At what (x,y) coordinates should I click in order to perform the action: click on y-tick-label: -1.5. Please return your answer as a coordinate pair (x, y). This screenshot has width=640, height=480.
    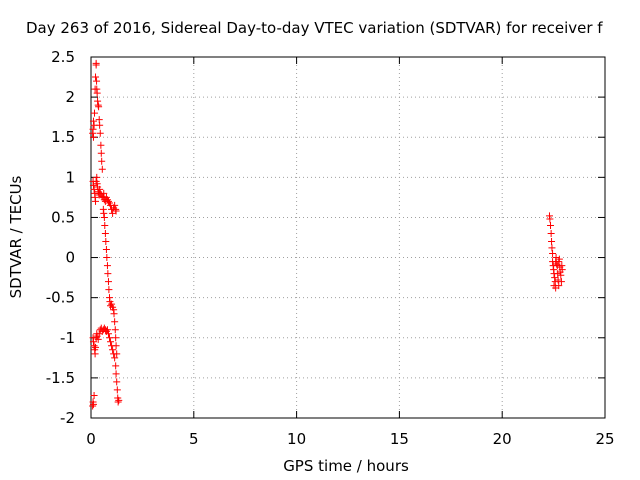
    Looking at the image, I should click on (60, 378).